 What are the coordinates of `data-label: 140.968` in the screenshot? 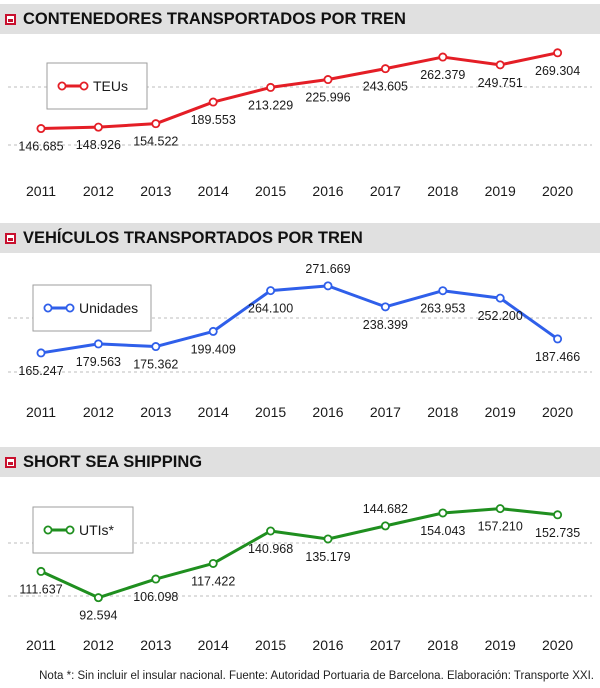 It's located at (270, 549).